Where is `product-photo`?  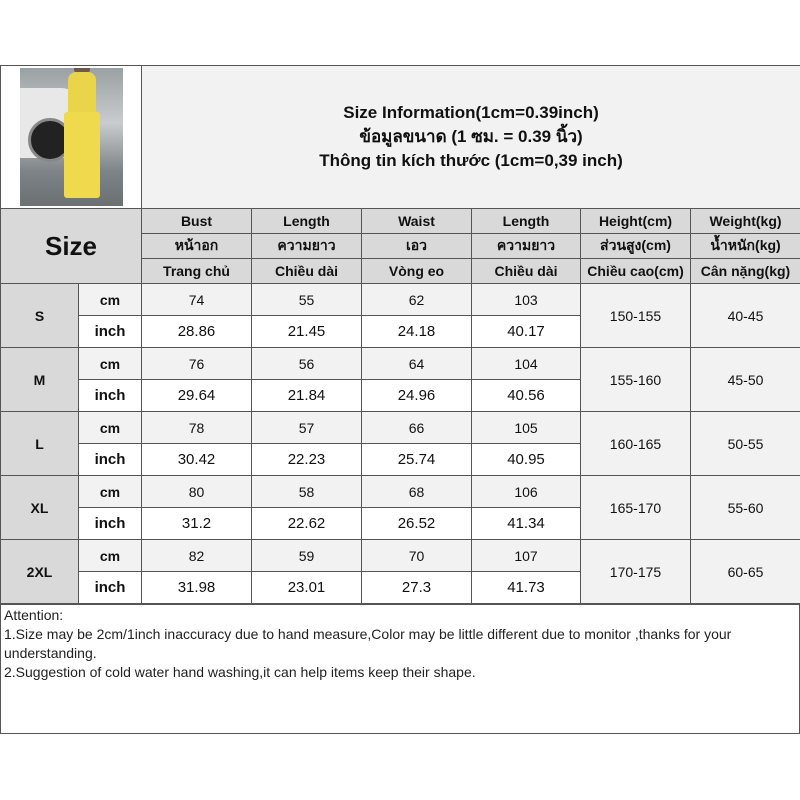
product-photo is located at coordinates (71, 137).